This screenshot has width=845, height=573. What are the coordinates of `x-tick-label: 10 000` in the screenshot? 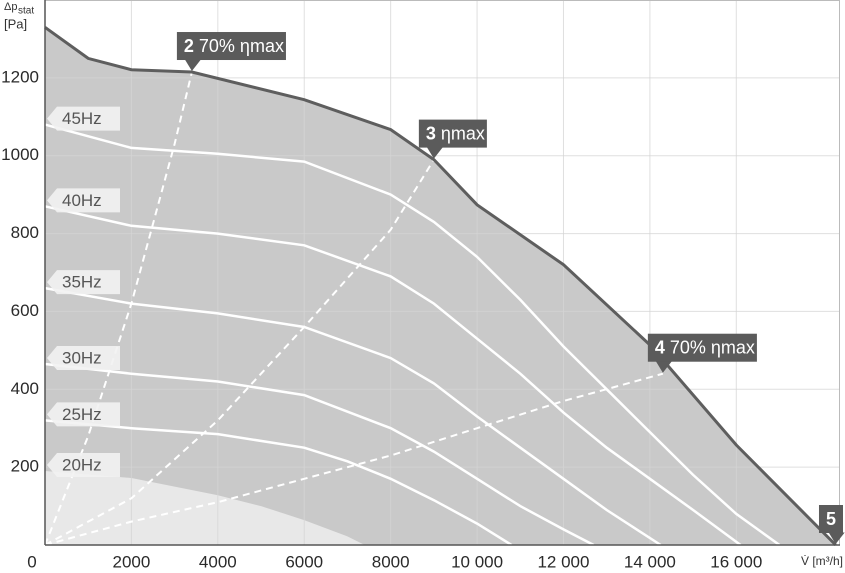 It's located at (477, 561).